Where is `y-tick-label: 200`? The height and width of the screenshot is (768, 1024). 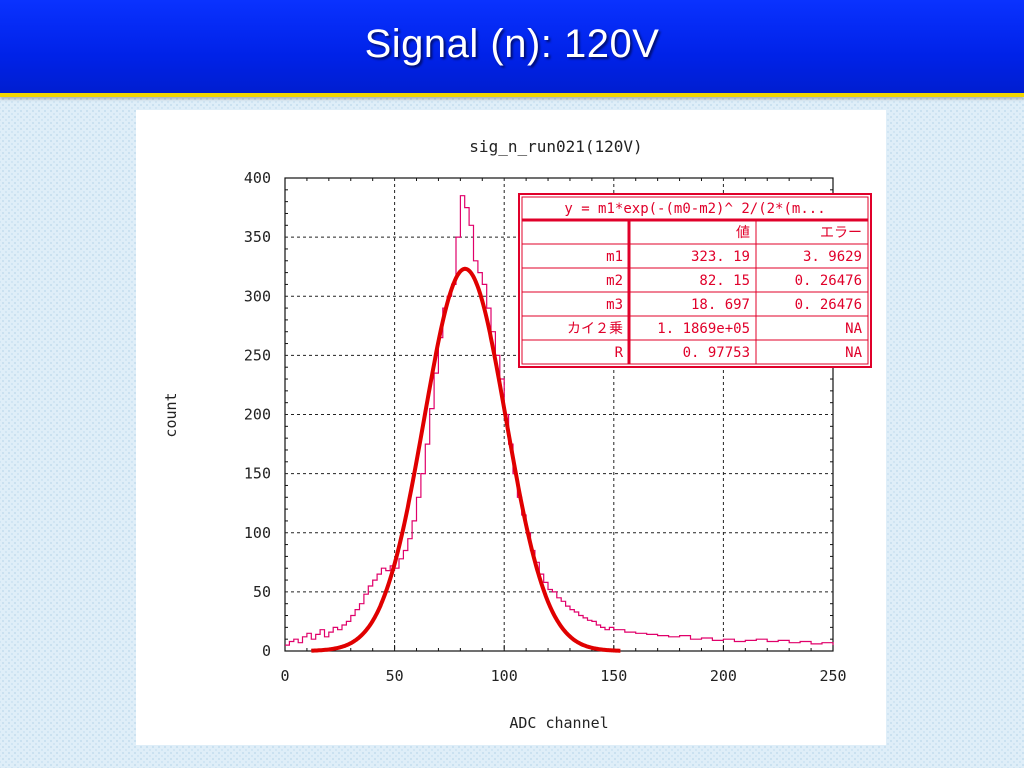
y-tick-label: 200 is located at coordinates (257, 415).